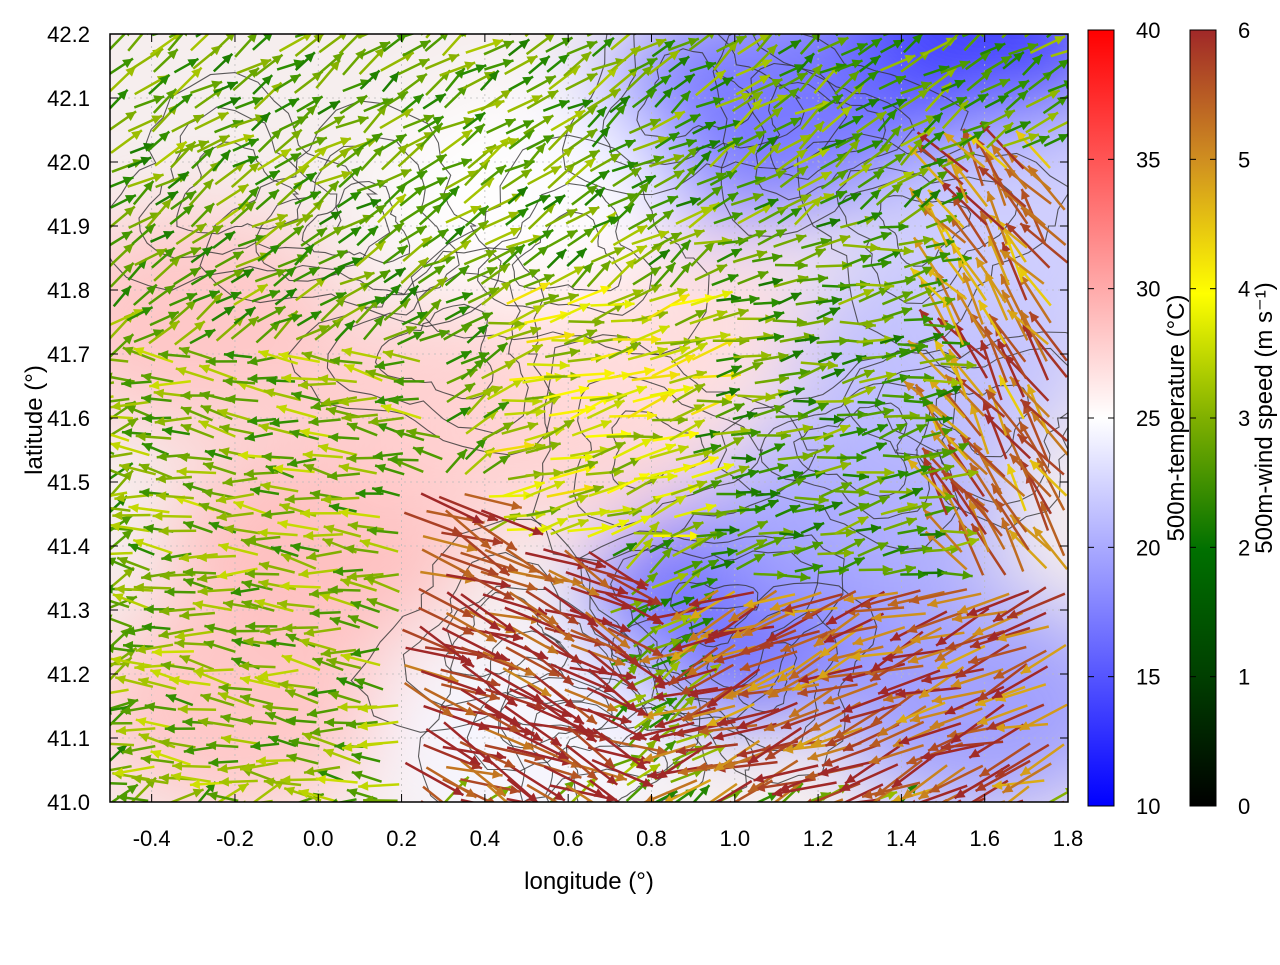 The height and width of the screenshot is (965, 1280). Describe the element at coordinates (1264, 417) in the screenshot. I see `wind-colorbar-label: 500m-wind speed (m s⁻¹)` at that location.